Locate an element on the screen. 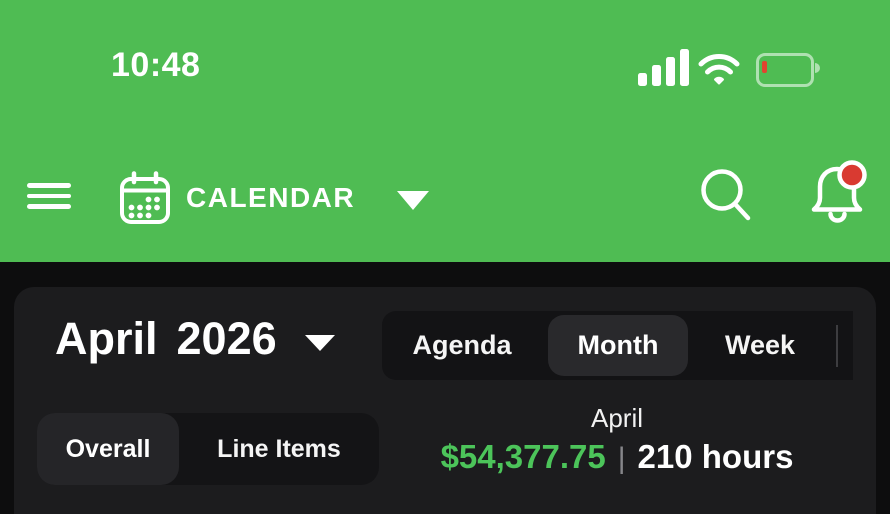  cellular-signal-icon is located at coordinates (663, 67).